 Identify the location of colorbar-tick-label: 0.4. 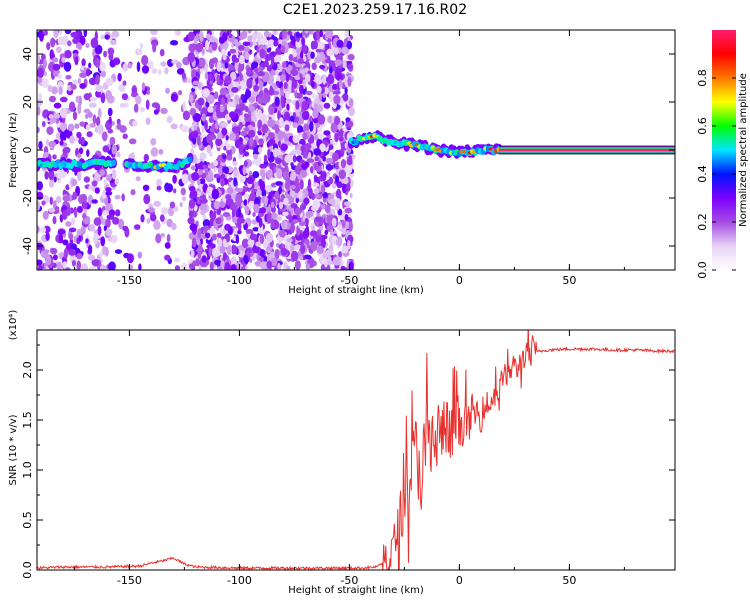
(702, 174).